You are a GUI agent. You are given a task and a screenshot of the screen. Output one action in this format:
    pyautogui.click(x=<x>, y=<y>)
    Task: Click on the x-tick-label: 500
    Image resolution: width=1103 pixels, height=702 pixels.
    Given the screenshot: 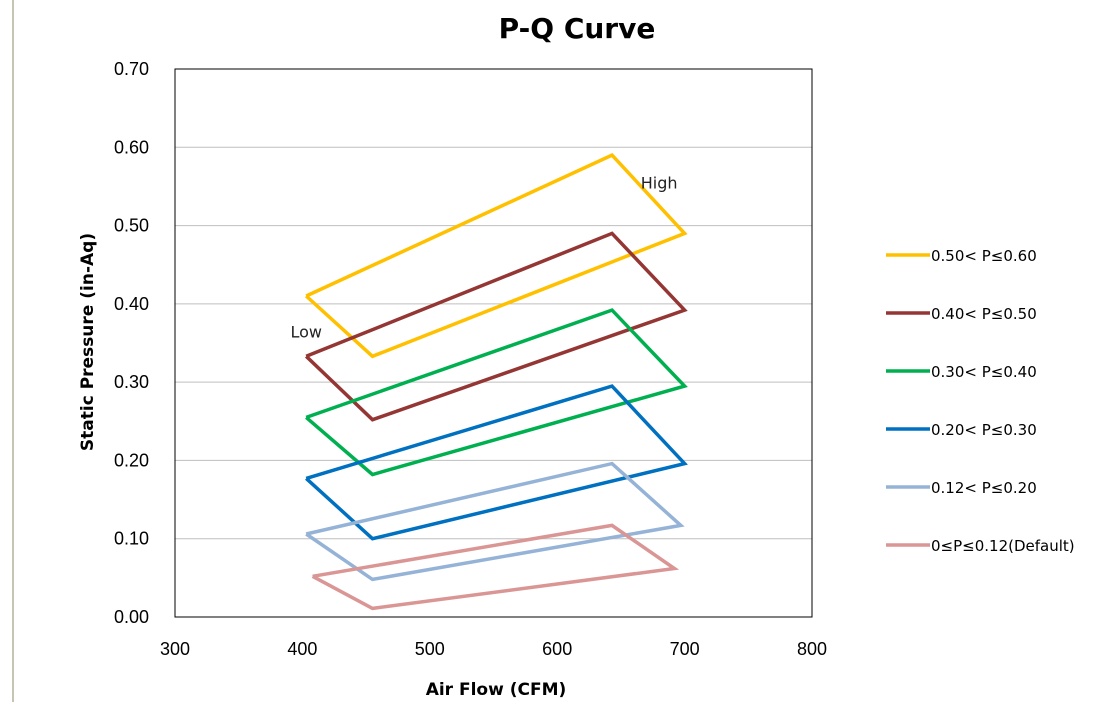 What is the action you would take?
    pyautogui.click(x=430, y=649)
    